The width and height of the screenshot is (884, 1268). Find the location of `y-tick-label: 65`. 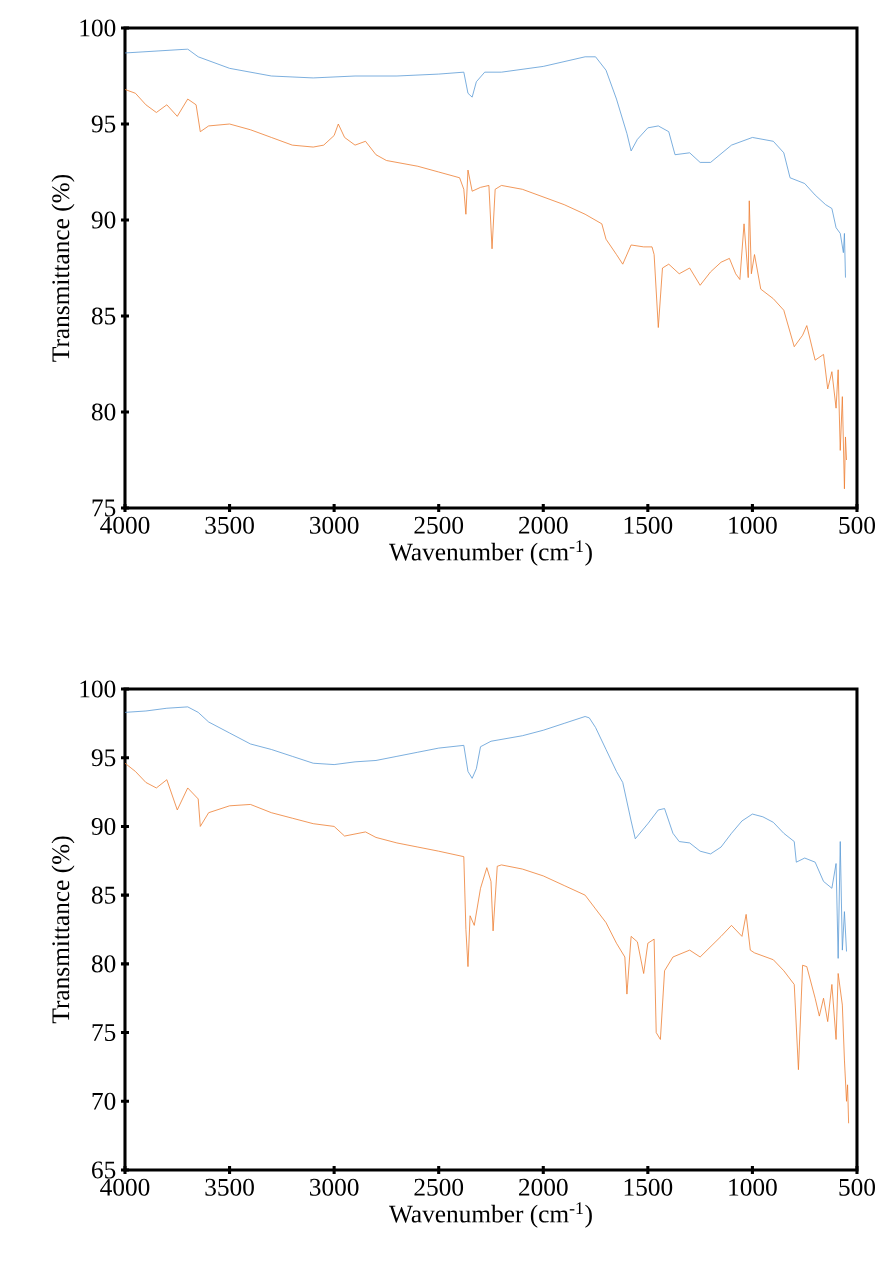

y-tick-label: 65 is located at coordinates (104, 1170).